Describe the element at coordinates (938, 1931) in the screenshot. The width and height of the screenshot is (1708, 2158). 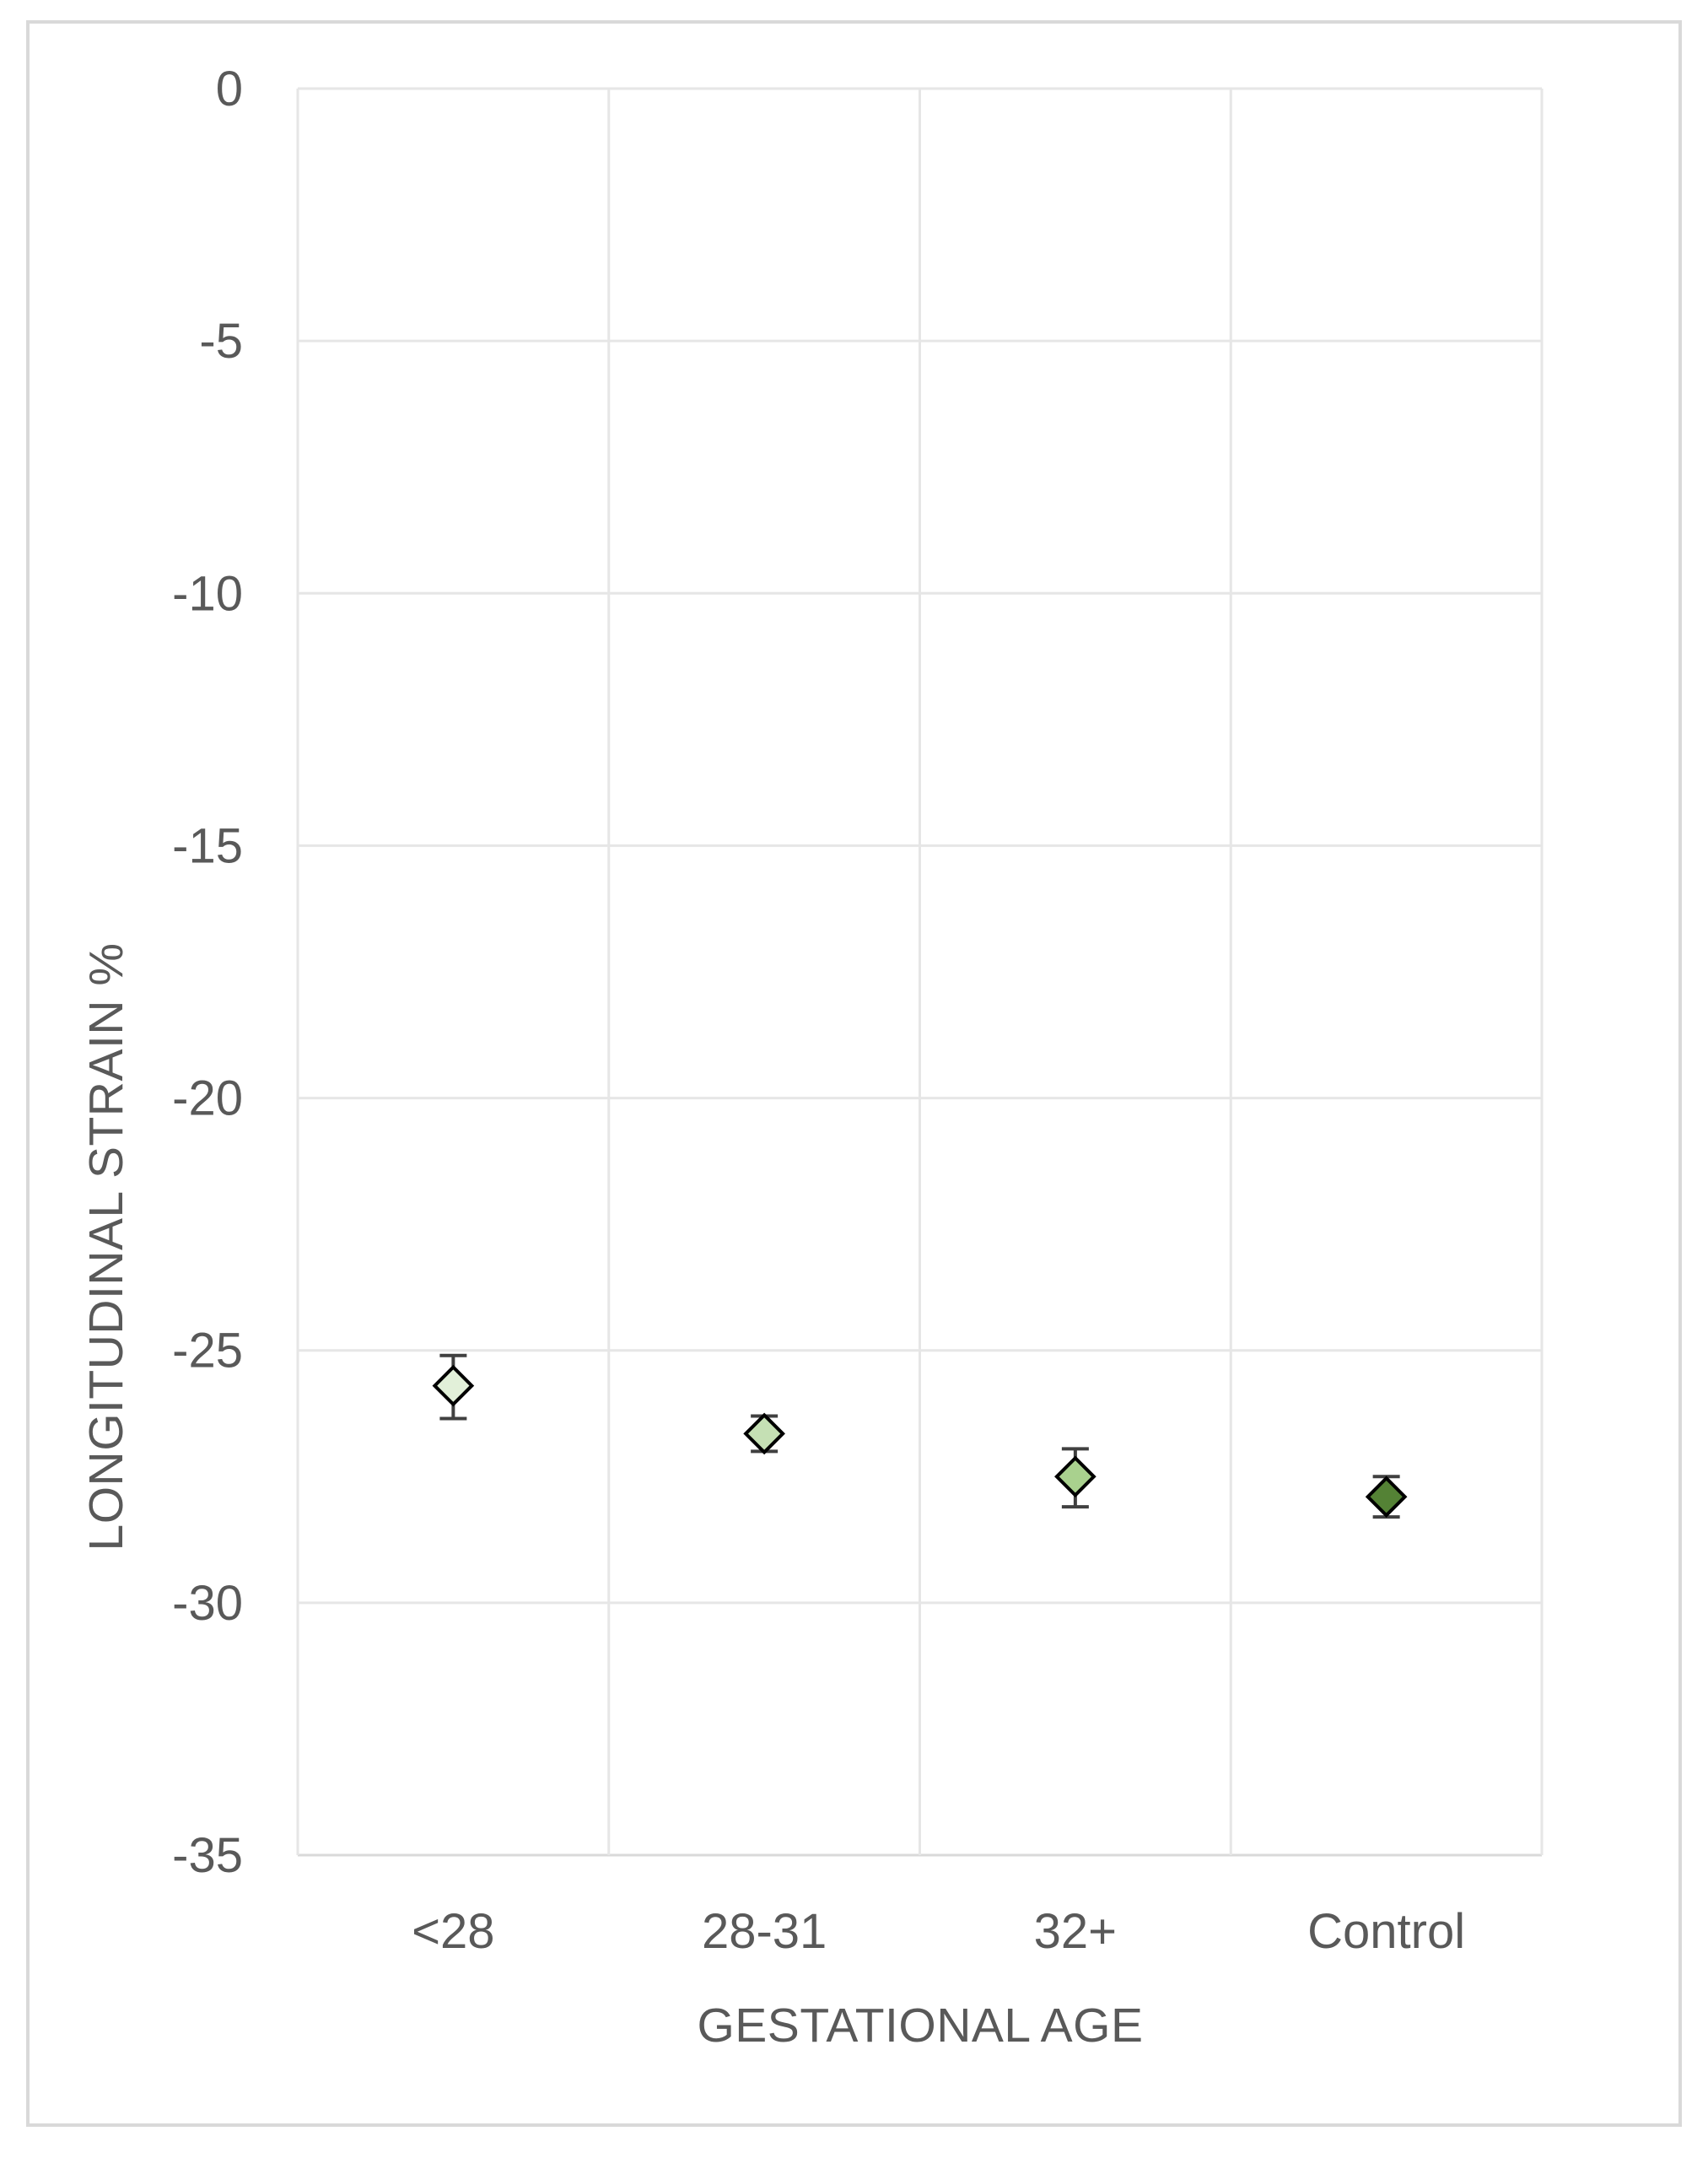
I see `x-axis-tick-labels: <28 28-31 32+ Control` at that location.